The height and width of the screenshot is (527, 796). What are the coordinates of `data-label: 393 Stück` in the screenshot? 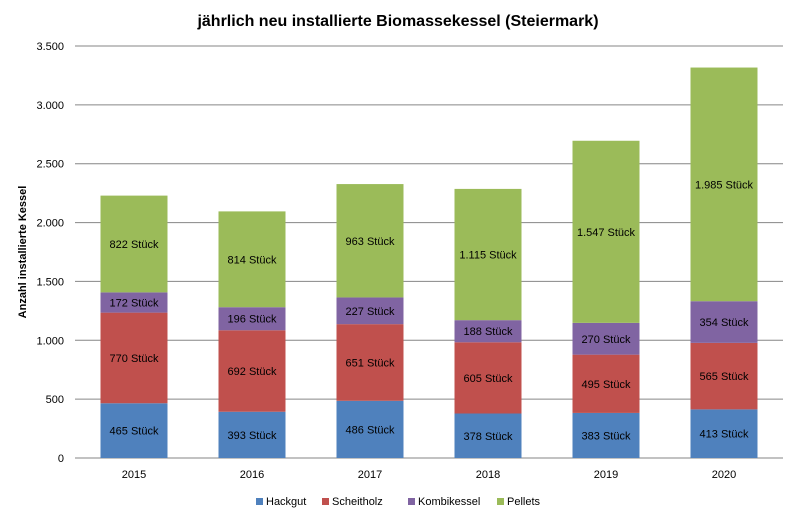 It's located at (252, 436).